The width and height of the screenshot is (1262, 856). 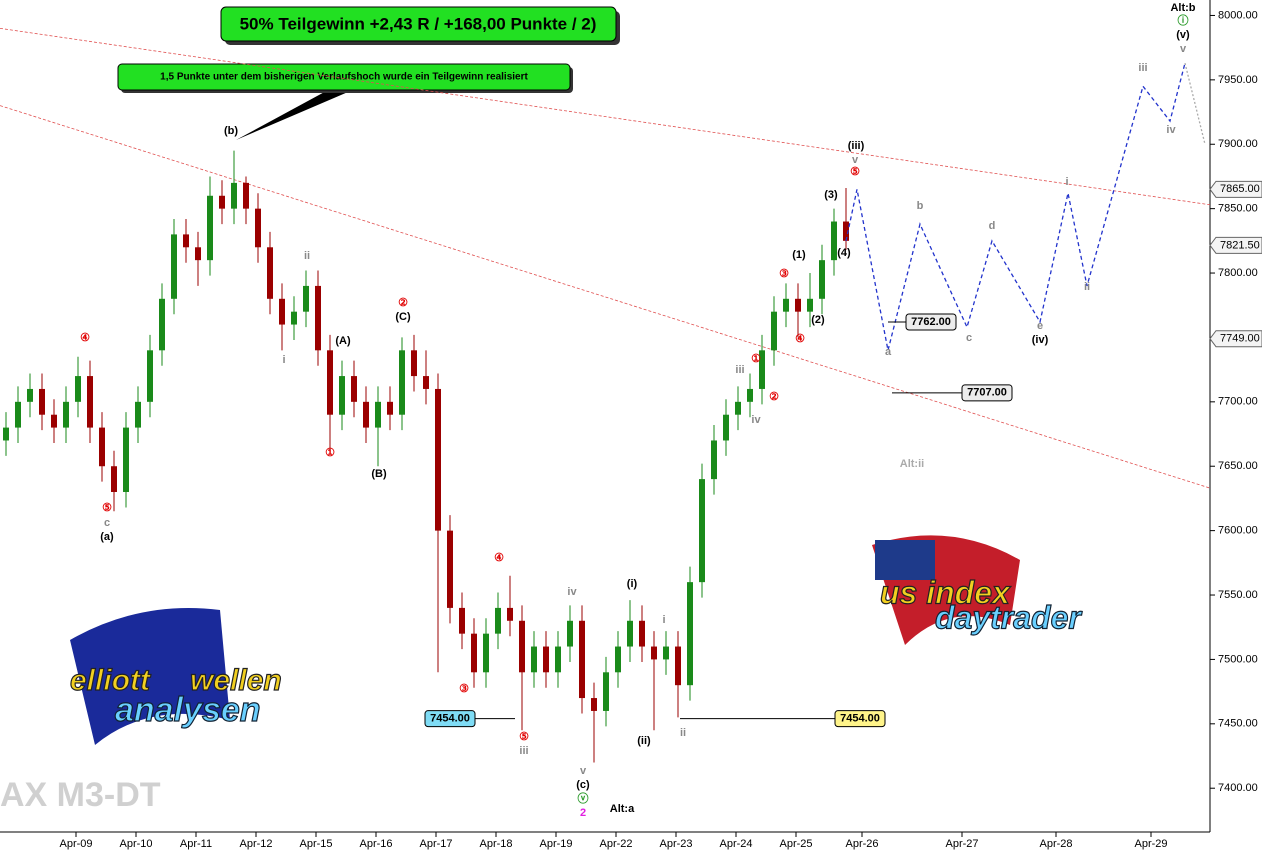 I want to click on x-tick-label: Apr-11, so click(x=196, y=844).